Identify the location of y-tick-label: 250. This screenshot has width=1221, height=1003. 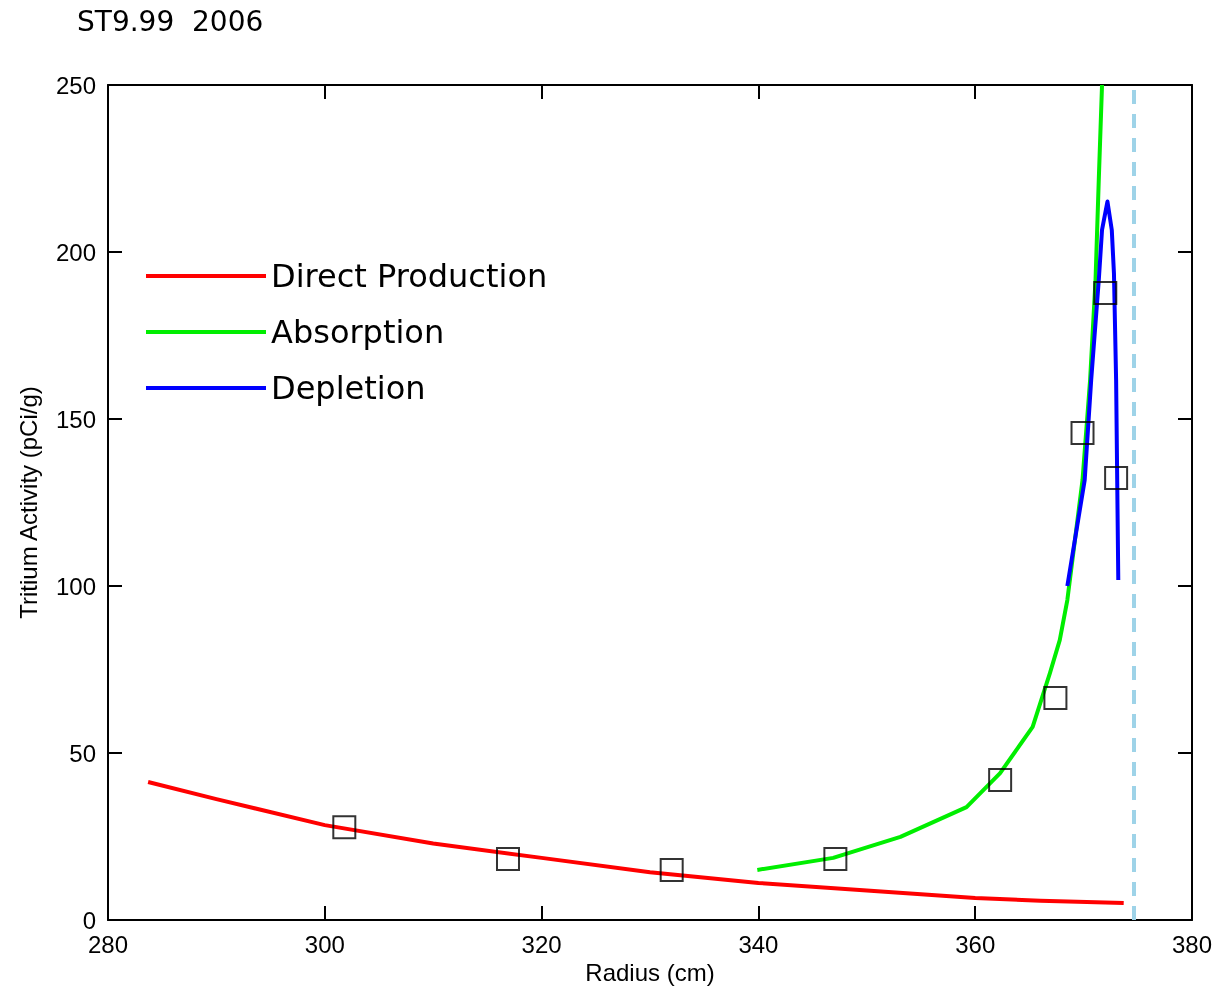
(75, 85).